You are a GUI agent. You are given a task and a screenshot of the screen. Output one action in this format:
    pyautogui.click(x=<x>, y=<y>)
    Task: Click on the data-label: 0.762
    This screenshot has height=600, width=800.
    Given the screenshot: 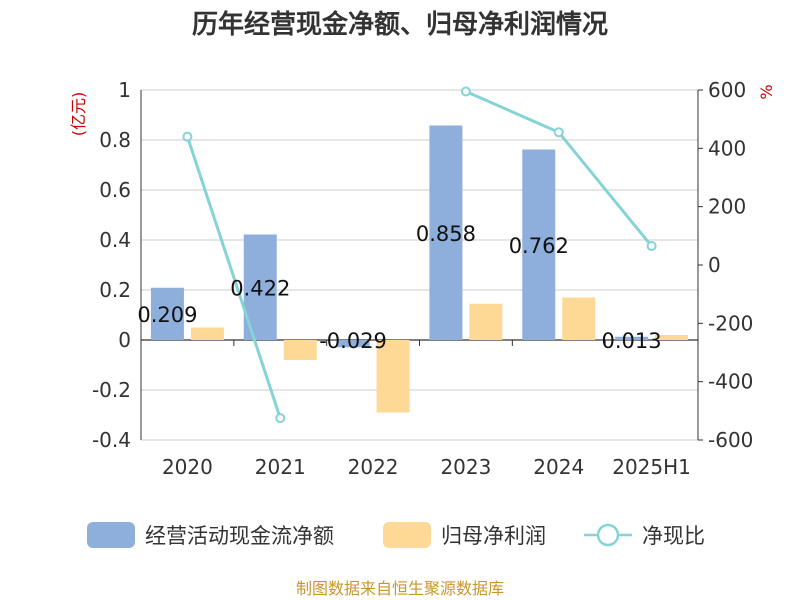 What is the action you would take?
    pyautogui.click(x=539, y=246)
    